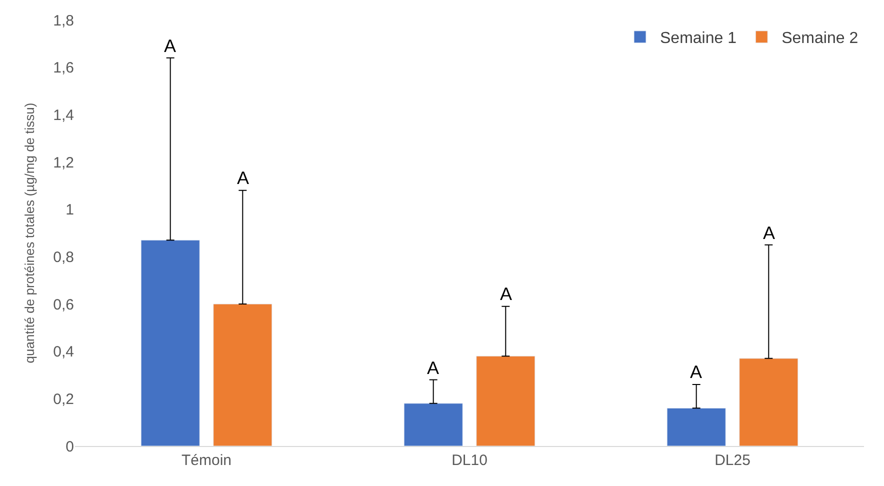  What do you see at coordinates (732, 460) in the screenshot?
I see `x-tick-label: DL25` at bounding box center [732, 460].